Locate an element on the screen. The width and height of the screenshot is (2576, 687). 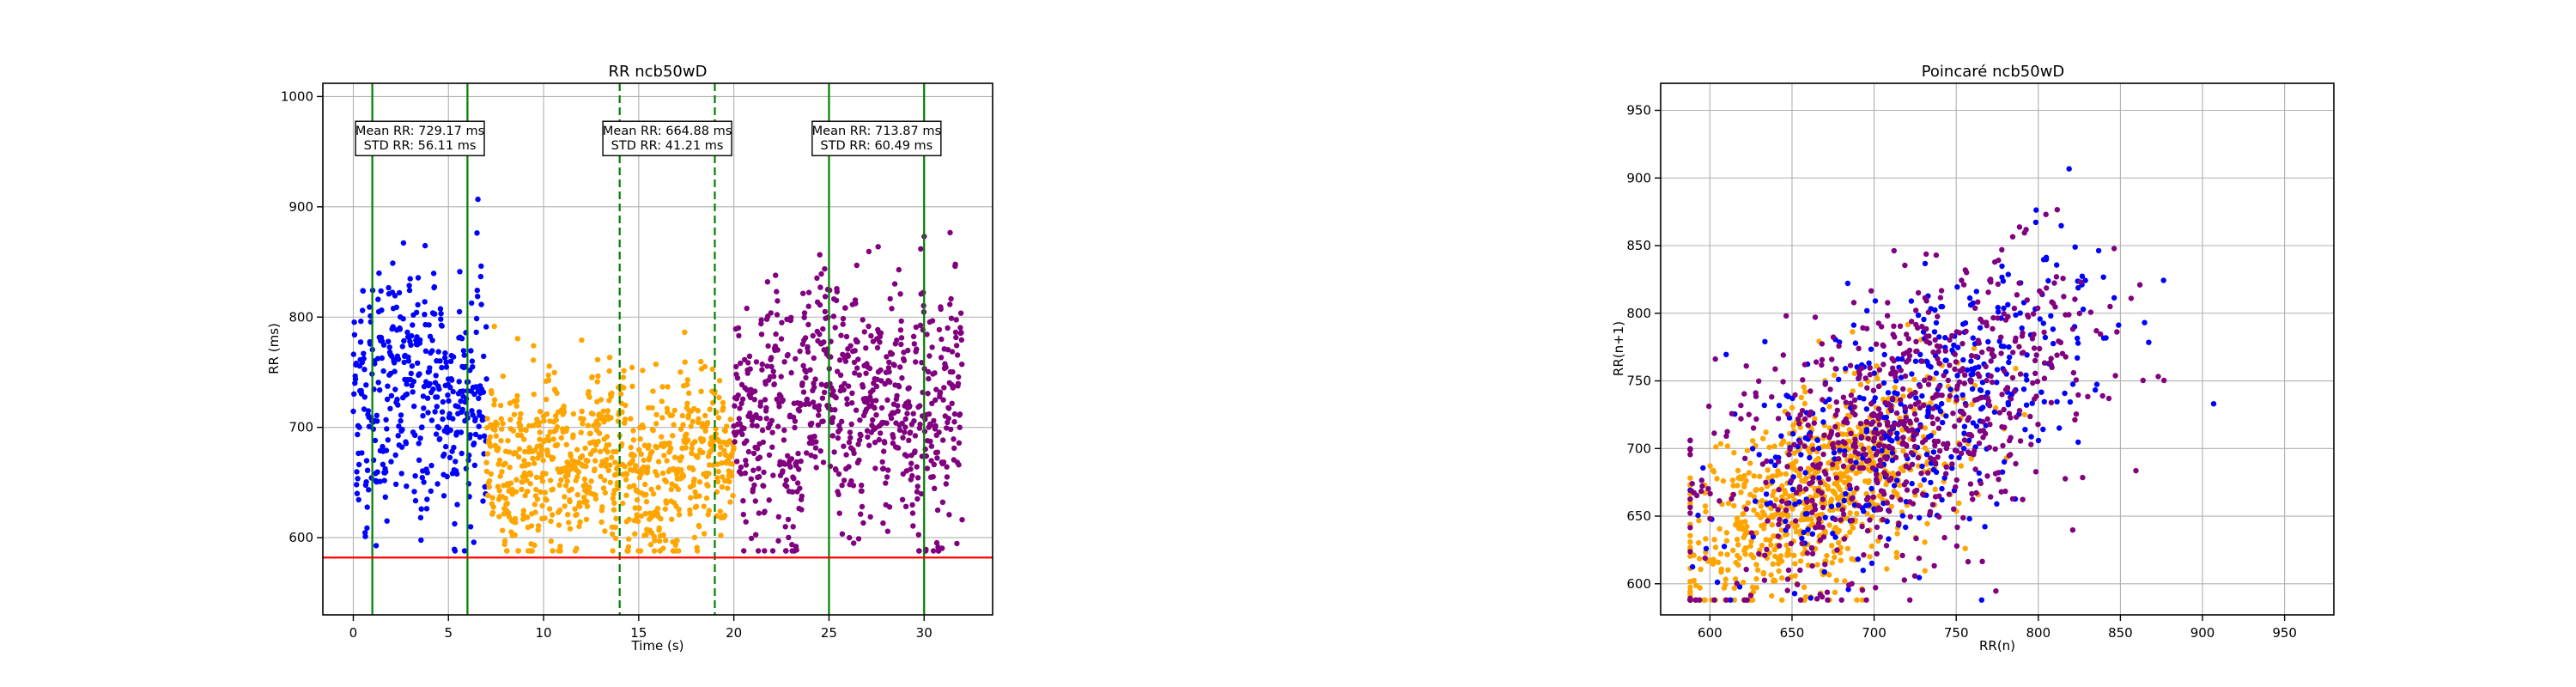
y-tick-label: 950 is located at coordinates (1638, 111).